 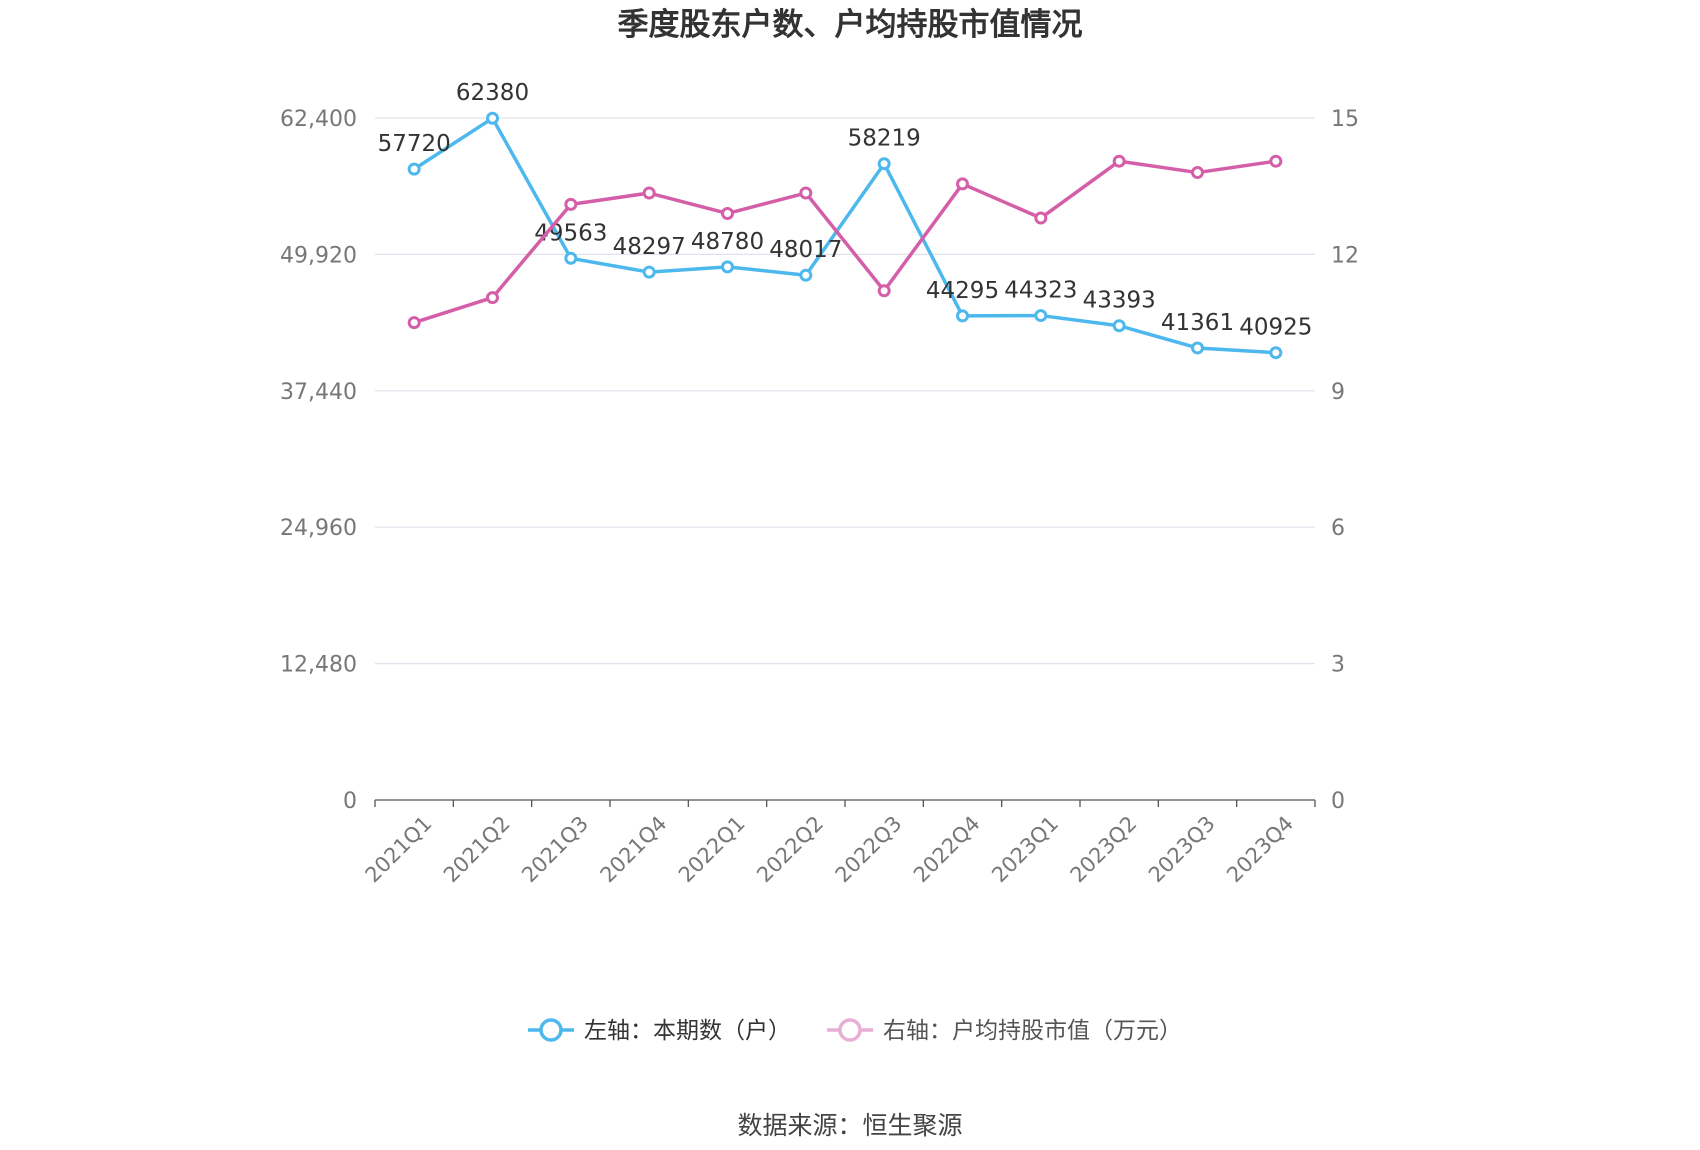 I want to click on legend-item: 右轴：户均持股市值（万元）, so click(x=1004, y=1031).